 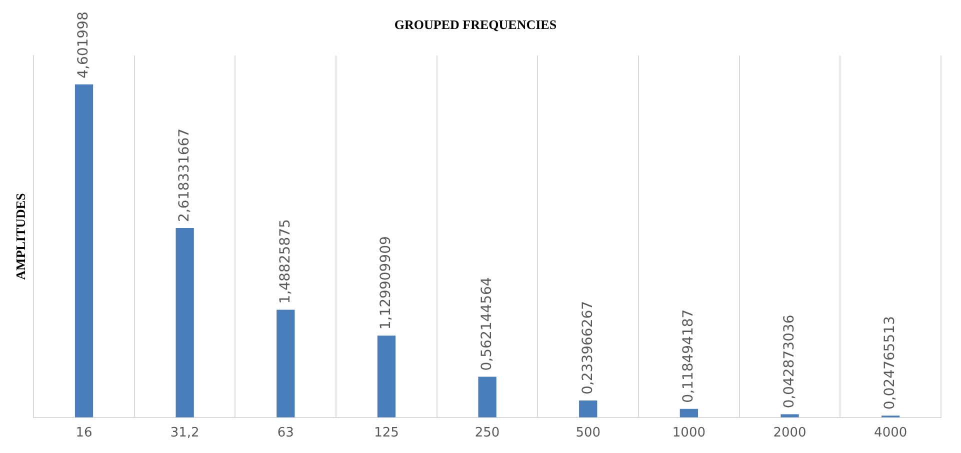 What do you see at coordinates (84, 45) in the screenshot?
I see `data-label: 4,601998` at bounding box center [84, 45].